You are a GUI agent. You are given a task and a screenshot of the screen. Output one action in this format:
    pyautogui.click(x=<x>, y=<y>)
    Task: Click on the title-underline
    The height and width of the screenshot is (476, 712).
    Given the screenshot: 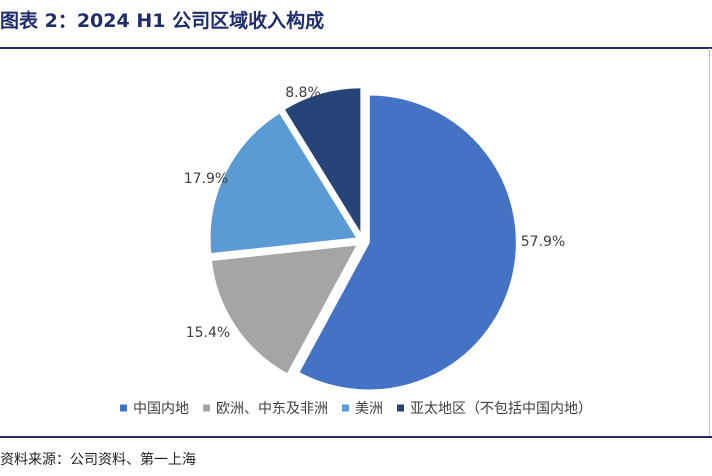 What is the action you would take?
    pyautogui.click(x=356, y=48)
    